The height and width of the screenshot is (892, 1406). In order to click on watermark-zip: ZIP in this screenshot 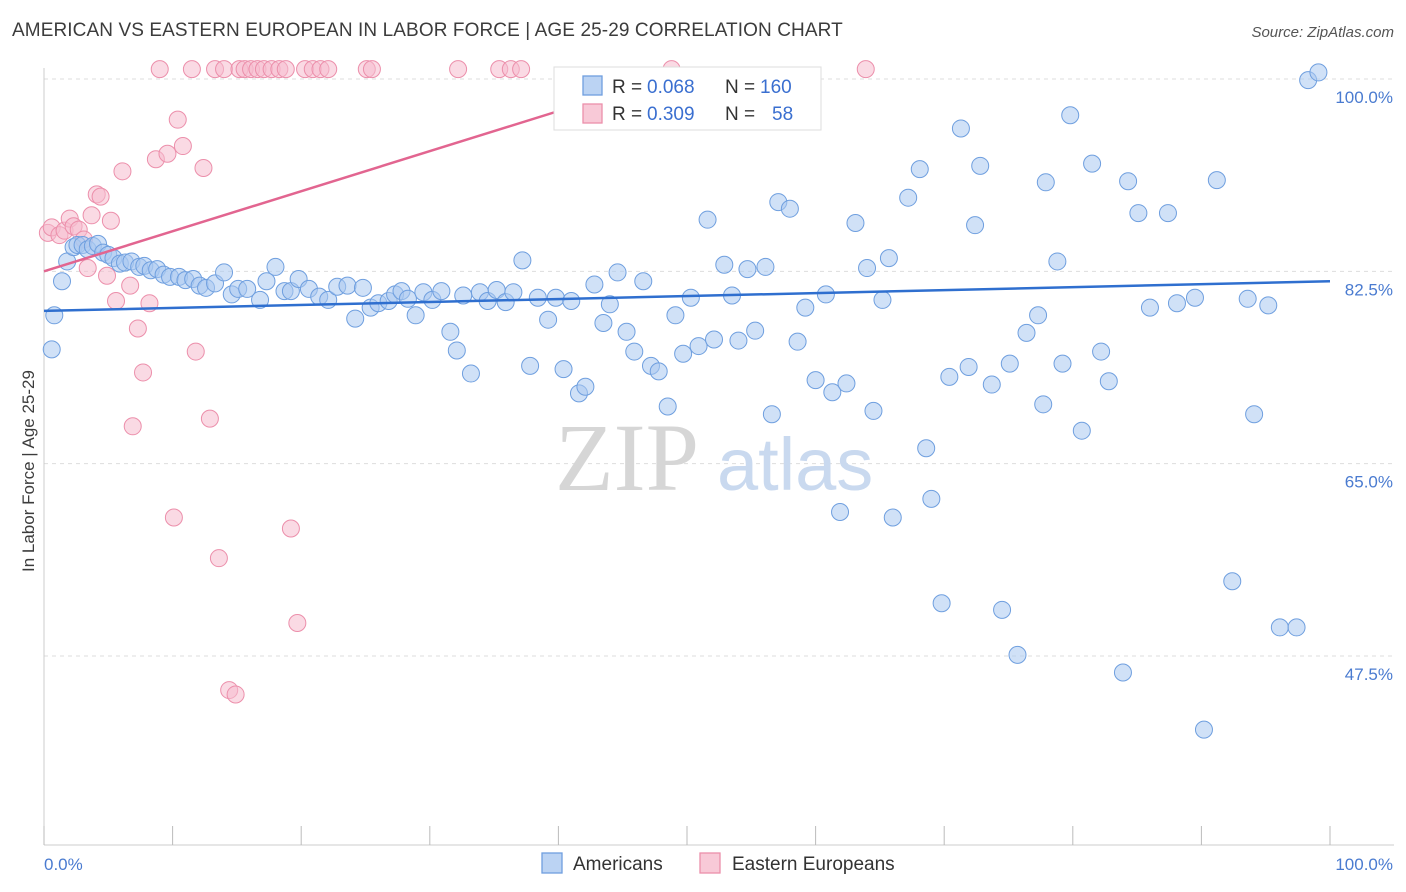, I will do `click(627, 457)`.